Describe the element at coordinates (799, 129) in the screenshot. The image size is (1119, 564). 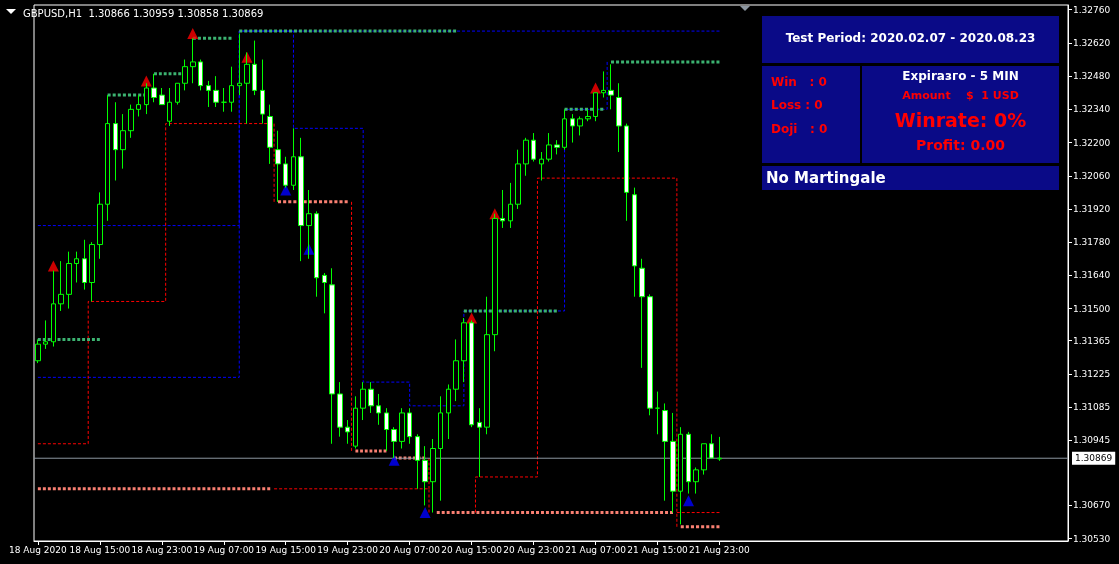
I see `annotation: Doji : 0` at that location.